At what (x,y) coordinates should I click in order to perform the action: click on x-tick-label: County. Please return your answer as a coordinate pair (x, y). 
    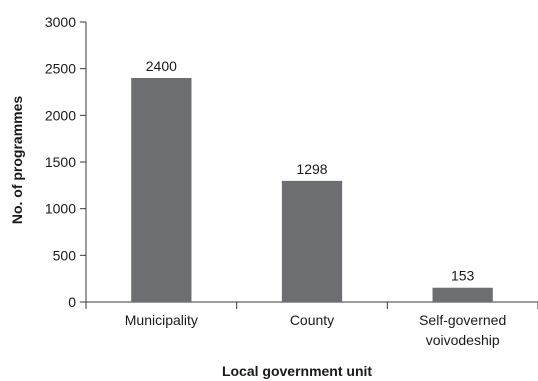
    Looking at the image, I should click on (312, 320).